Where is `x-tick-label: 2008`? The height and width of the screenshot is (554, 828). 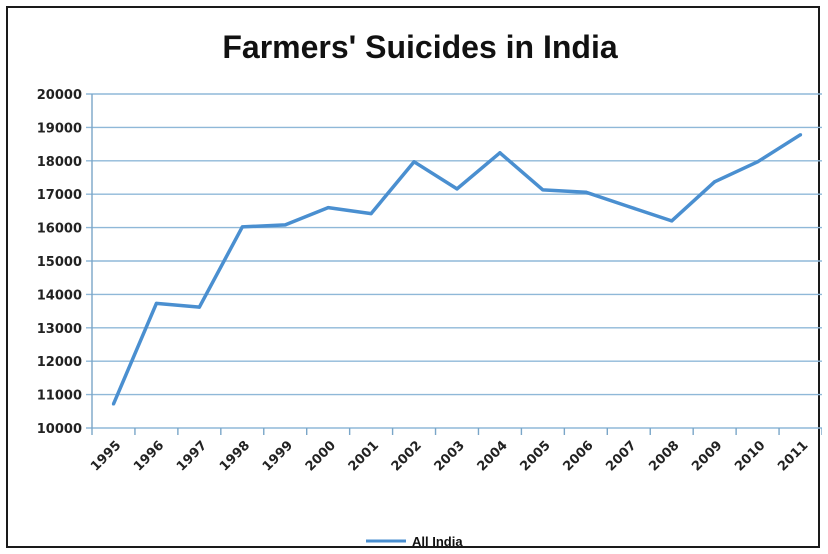
x-tick-label: 2008 is located at coordinates (664, 456).